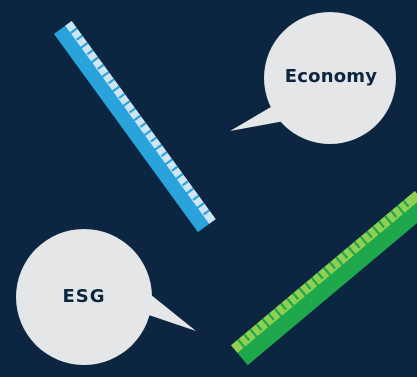 The height and width of the screenshot is (377, 417). What do you see at coordinates (331, 76) in the screenshot?
I see `economy-label: Economy` at bounding box center [331, 76].